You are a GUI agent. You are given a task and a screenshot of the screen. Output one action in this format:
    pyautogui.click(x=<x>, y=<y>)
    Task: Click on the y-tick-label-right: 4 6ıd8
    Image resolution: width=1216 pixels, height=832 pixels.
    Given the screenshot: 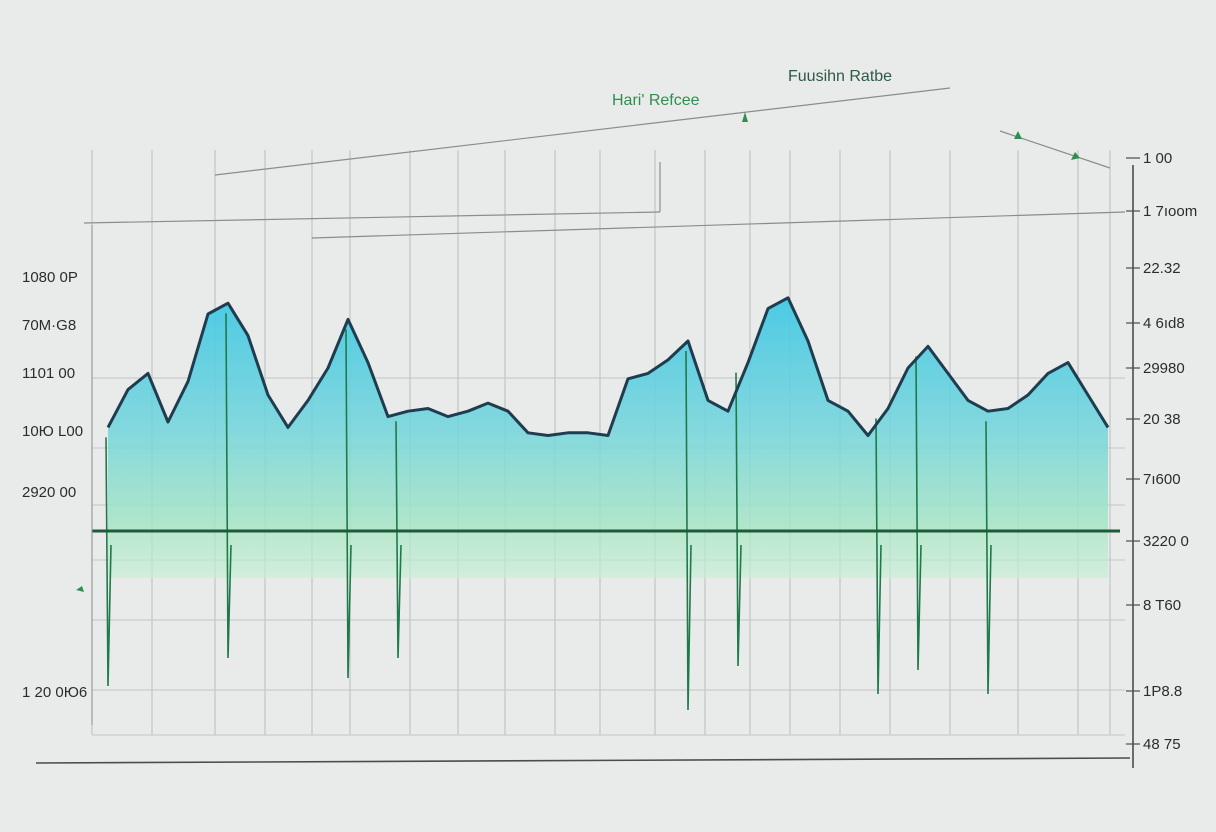 What is the action you would take?
    pyautogui.click(x=1164, y=323)
    